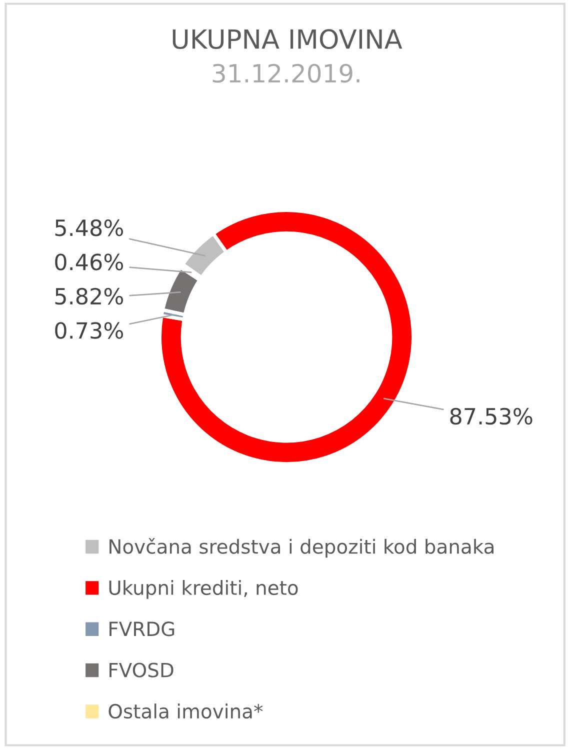 The image size is (573, 749). What do you see at coordinates (185, 711) in the screenshot?
I see `legend-label: Ostala imovina*` at bounding box center [185, 711].